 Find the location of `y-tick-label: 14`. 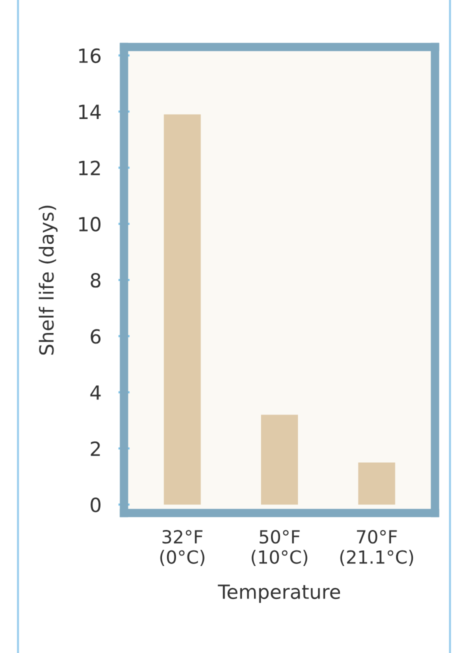

y-tick-label: 14 is located at coordinates (90, 111).